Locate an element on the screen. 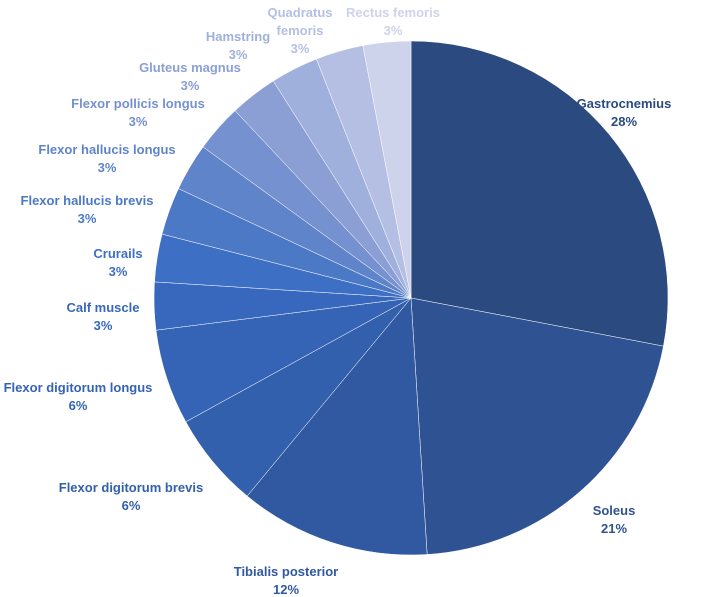 The image size is (717, 597). pie-label-8: Flexor hallucis longus 3% is located at coordinates (106, 158).